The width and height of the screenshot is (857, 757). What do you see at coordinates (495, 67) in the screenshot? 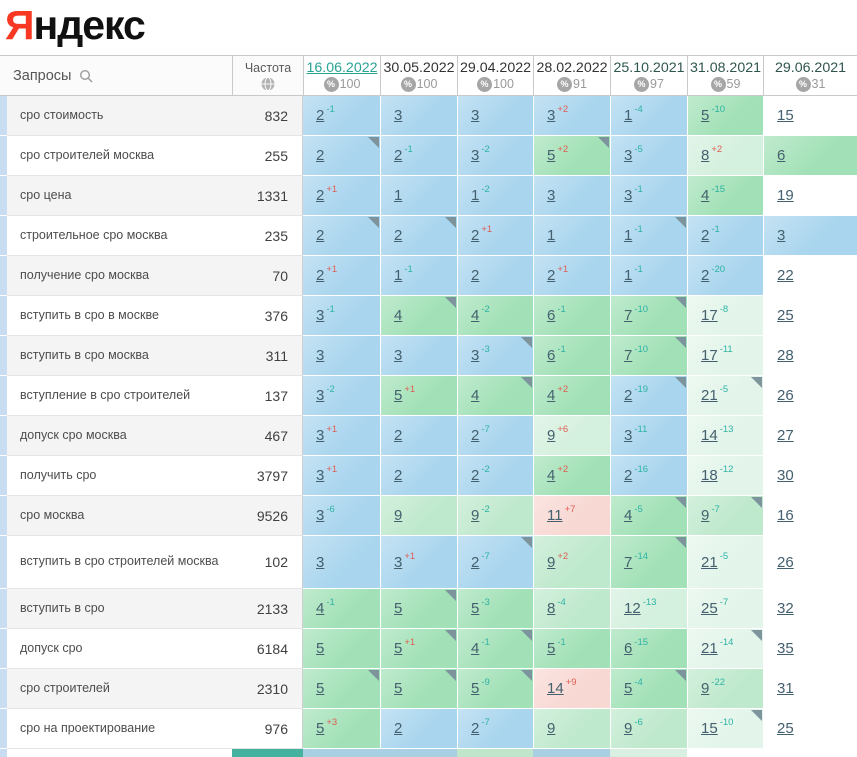
I see `date-link: 29.04.2022` at bounding box center [495, 67].